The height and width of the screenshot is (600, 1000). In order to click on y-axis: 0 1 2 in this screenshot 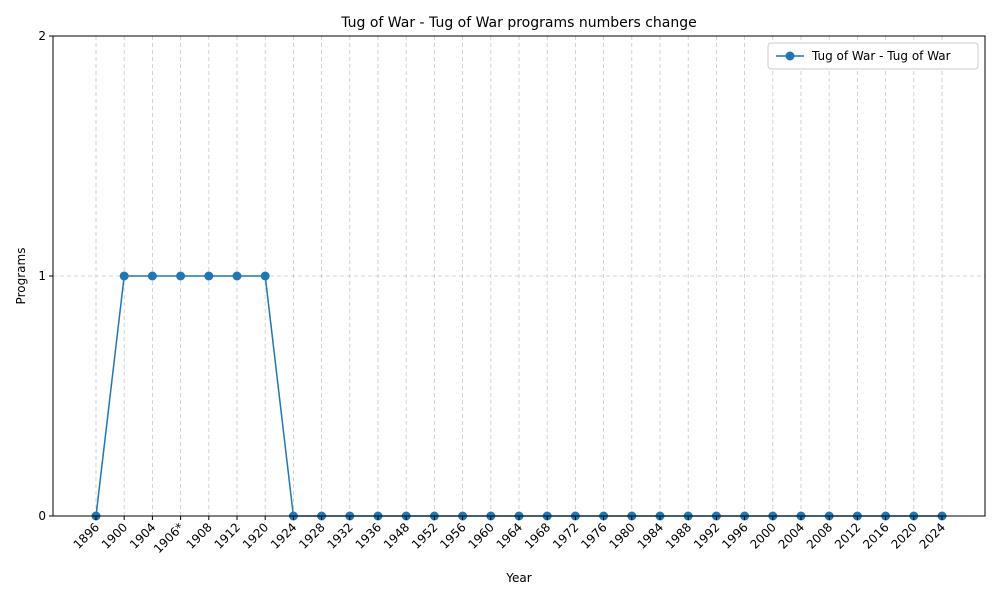, I will do `click(45, 276)`.